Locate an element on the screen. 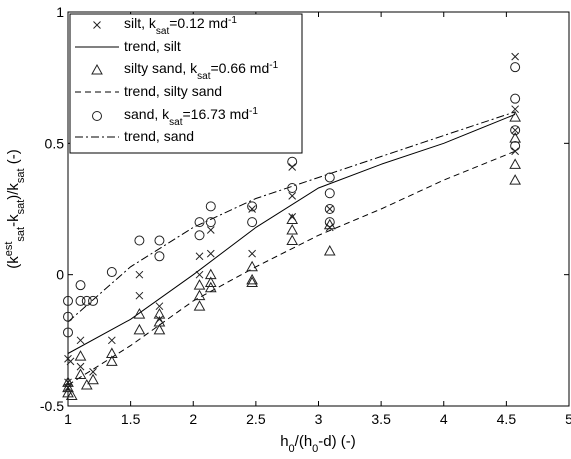 The image size is (571, 459). legend-item: sand, ksat=16.73 md-1 is located at coordinates (175, 117).